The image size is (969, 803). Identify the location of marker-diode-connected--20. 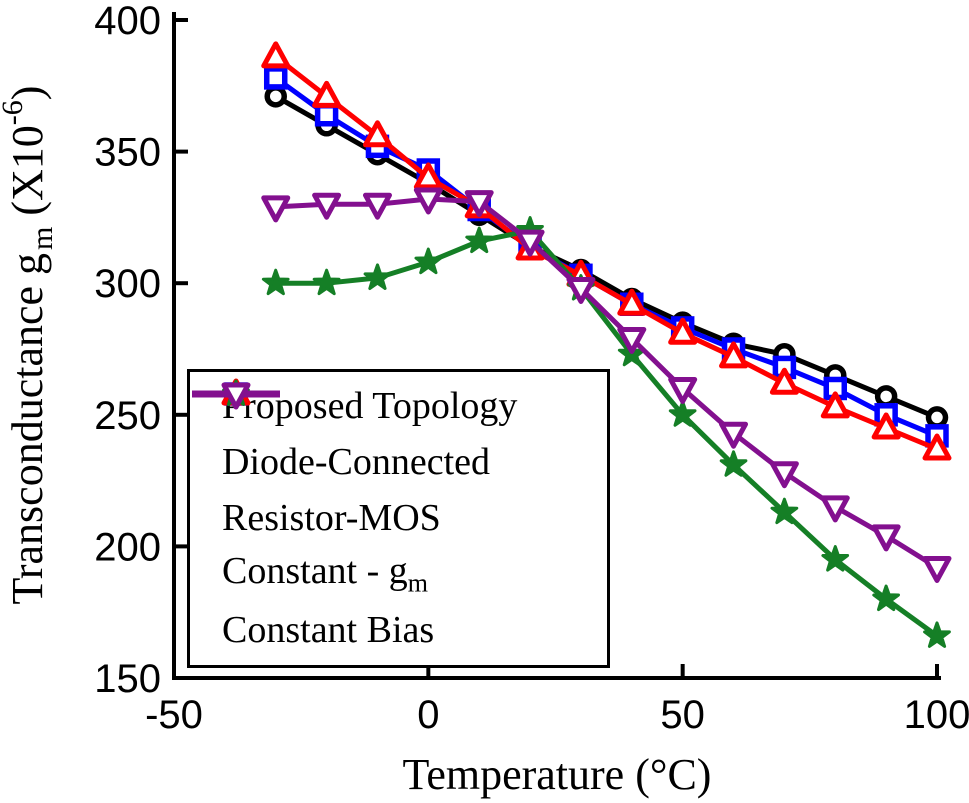
(326, 115).